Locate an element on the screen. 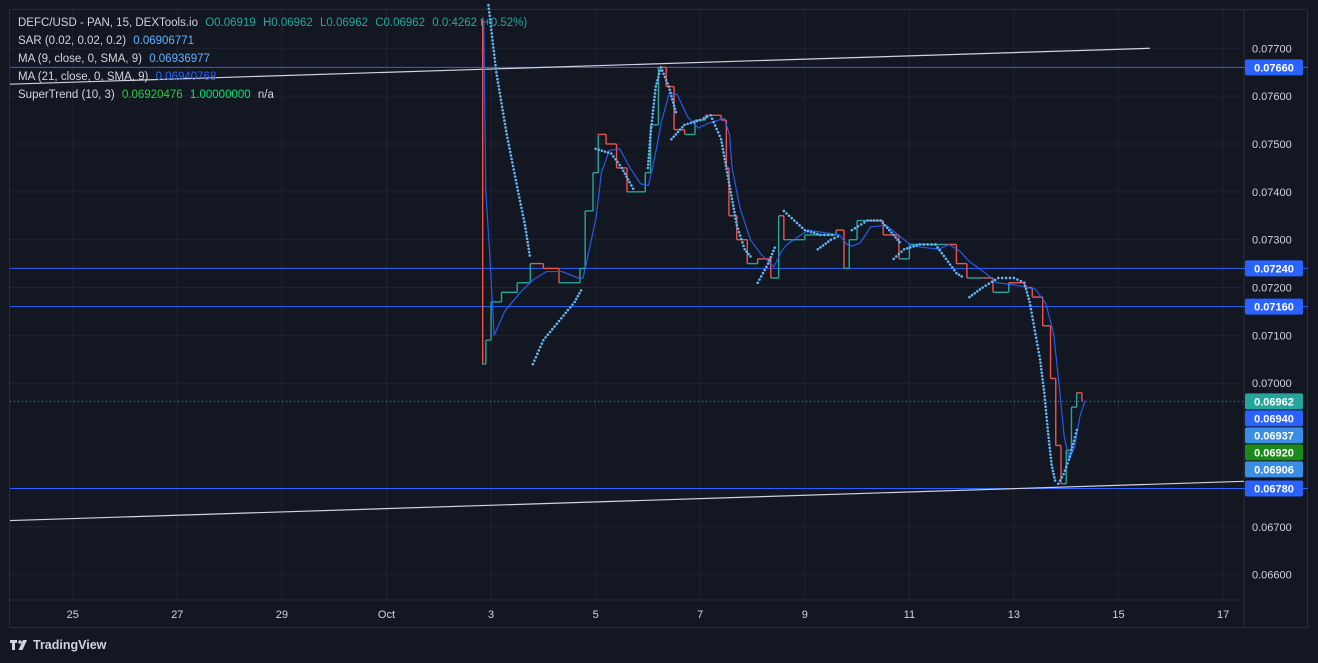 This screenshot has height=663, width=1318. price-tick-label: 0.07300 is located at coordinates (1272, 241).